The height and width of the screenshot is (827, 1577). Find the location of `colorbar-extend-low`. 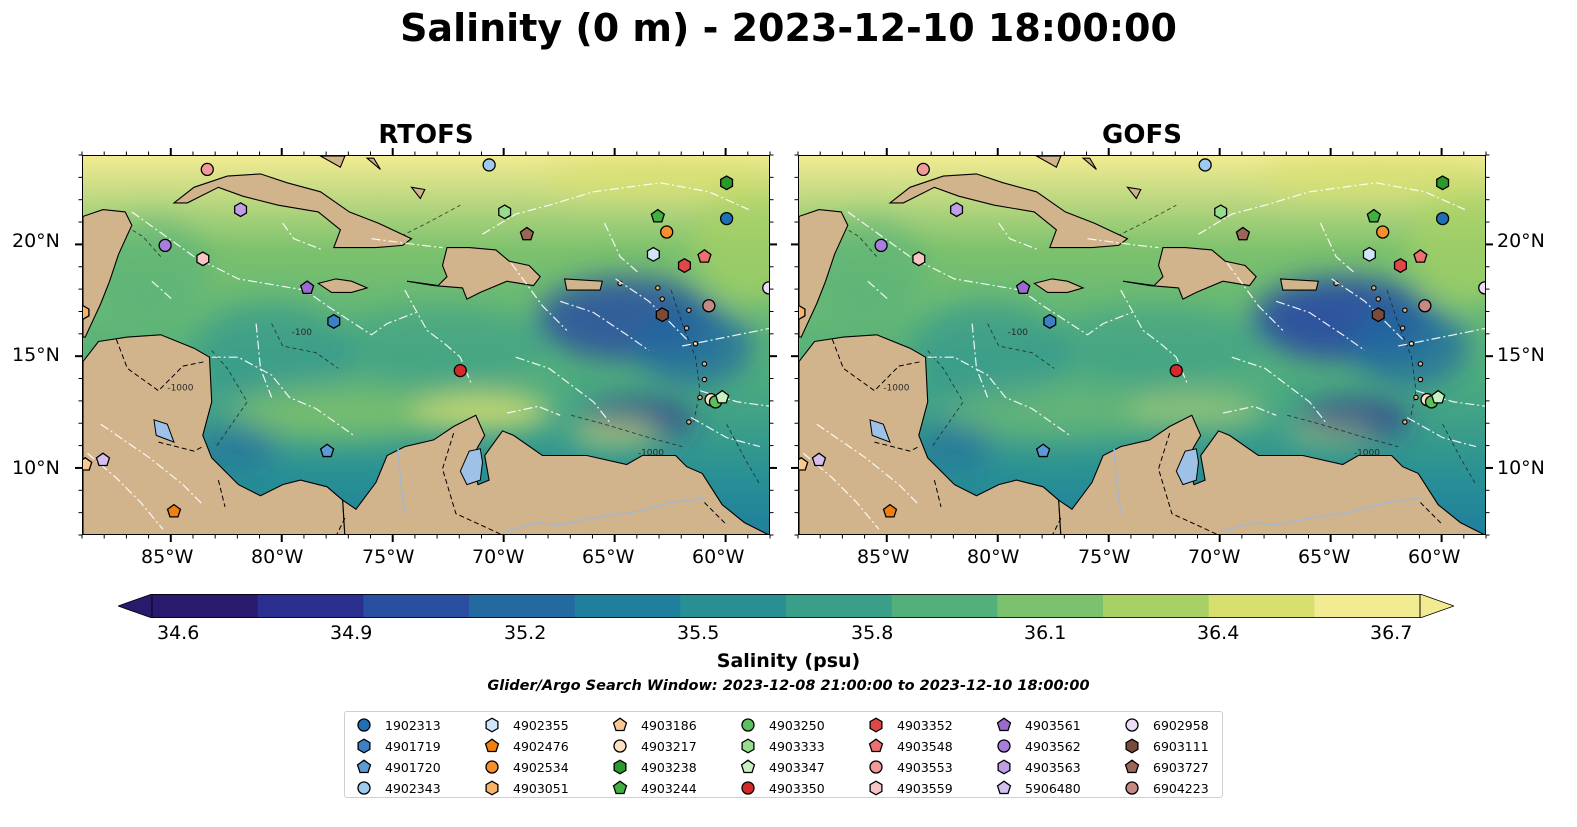

colorbar-extend-low is located at coordinates (135, 606).